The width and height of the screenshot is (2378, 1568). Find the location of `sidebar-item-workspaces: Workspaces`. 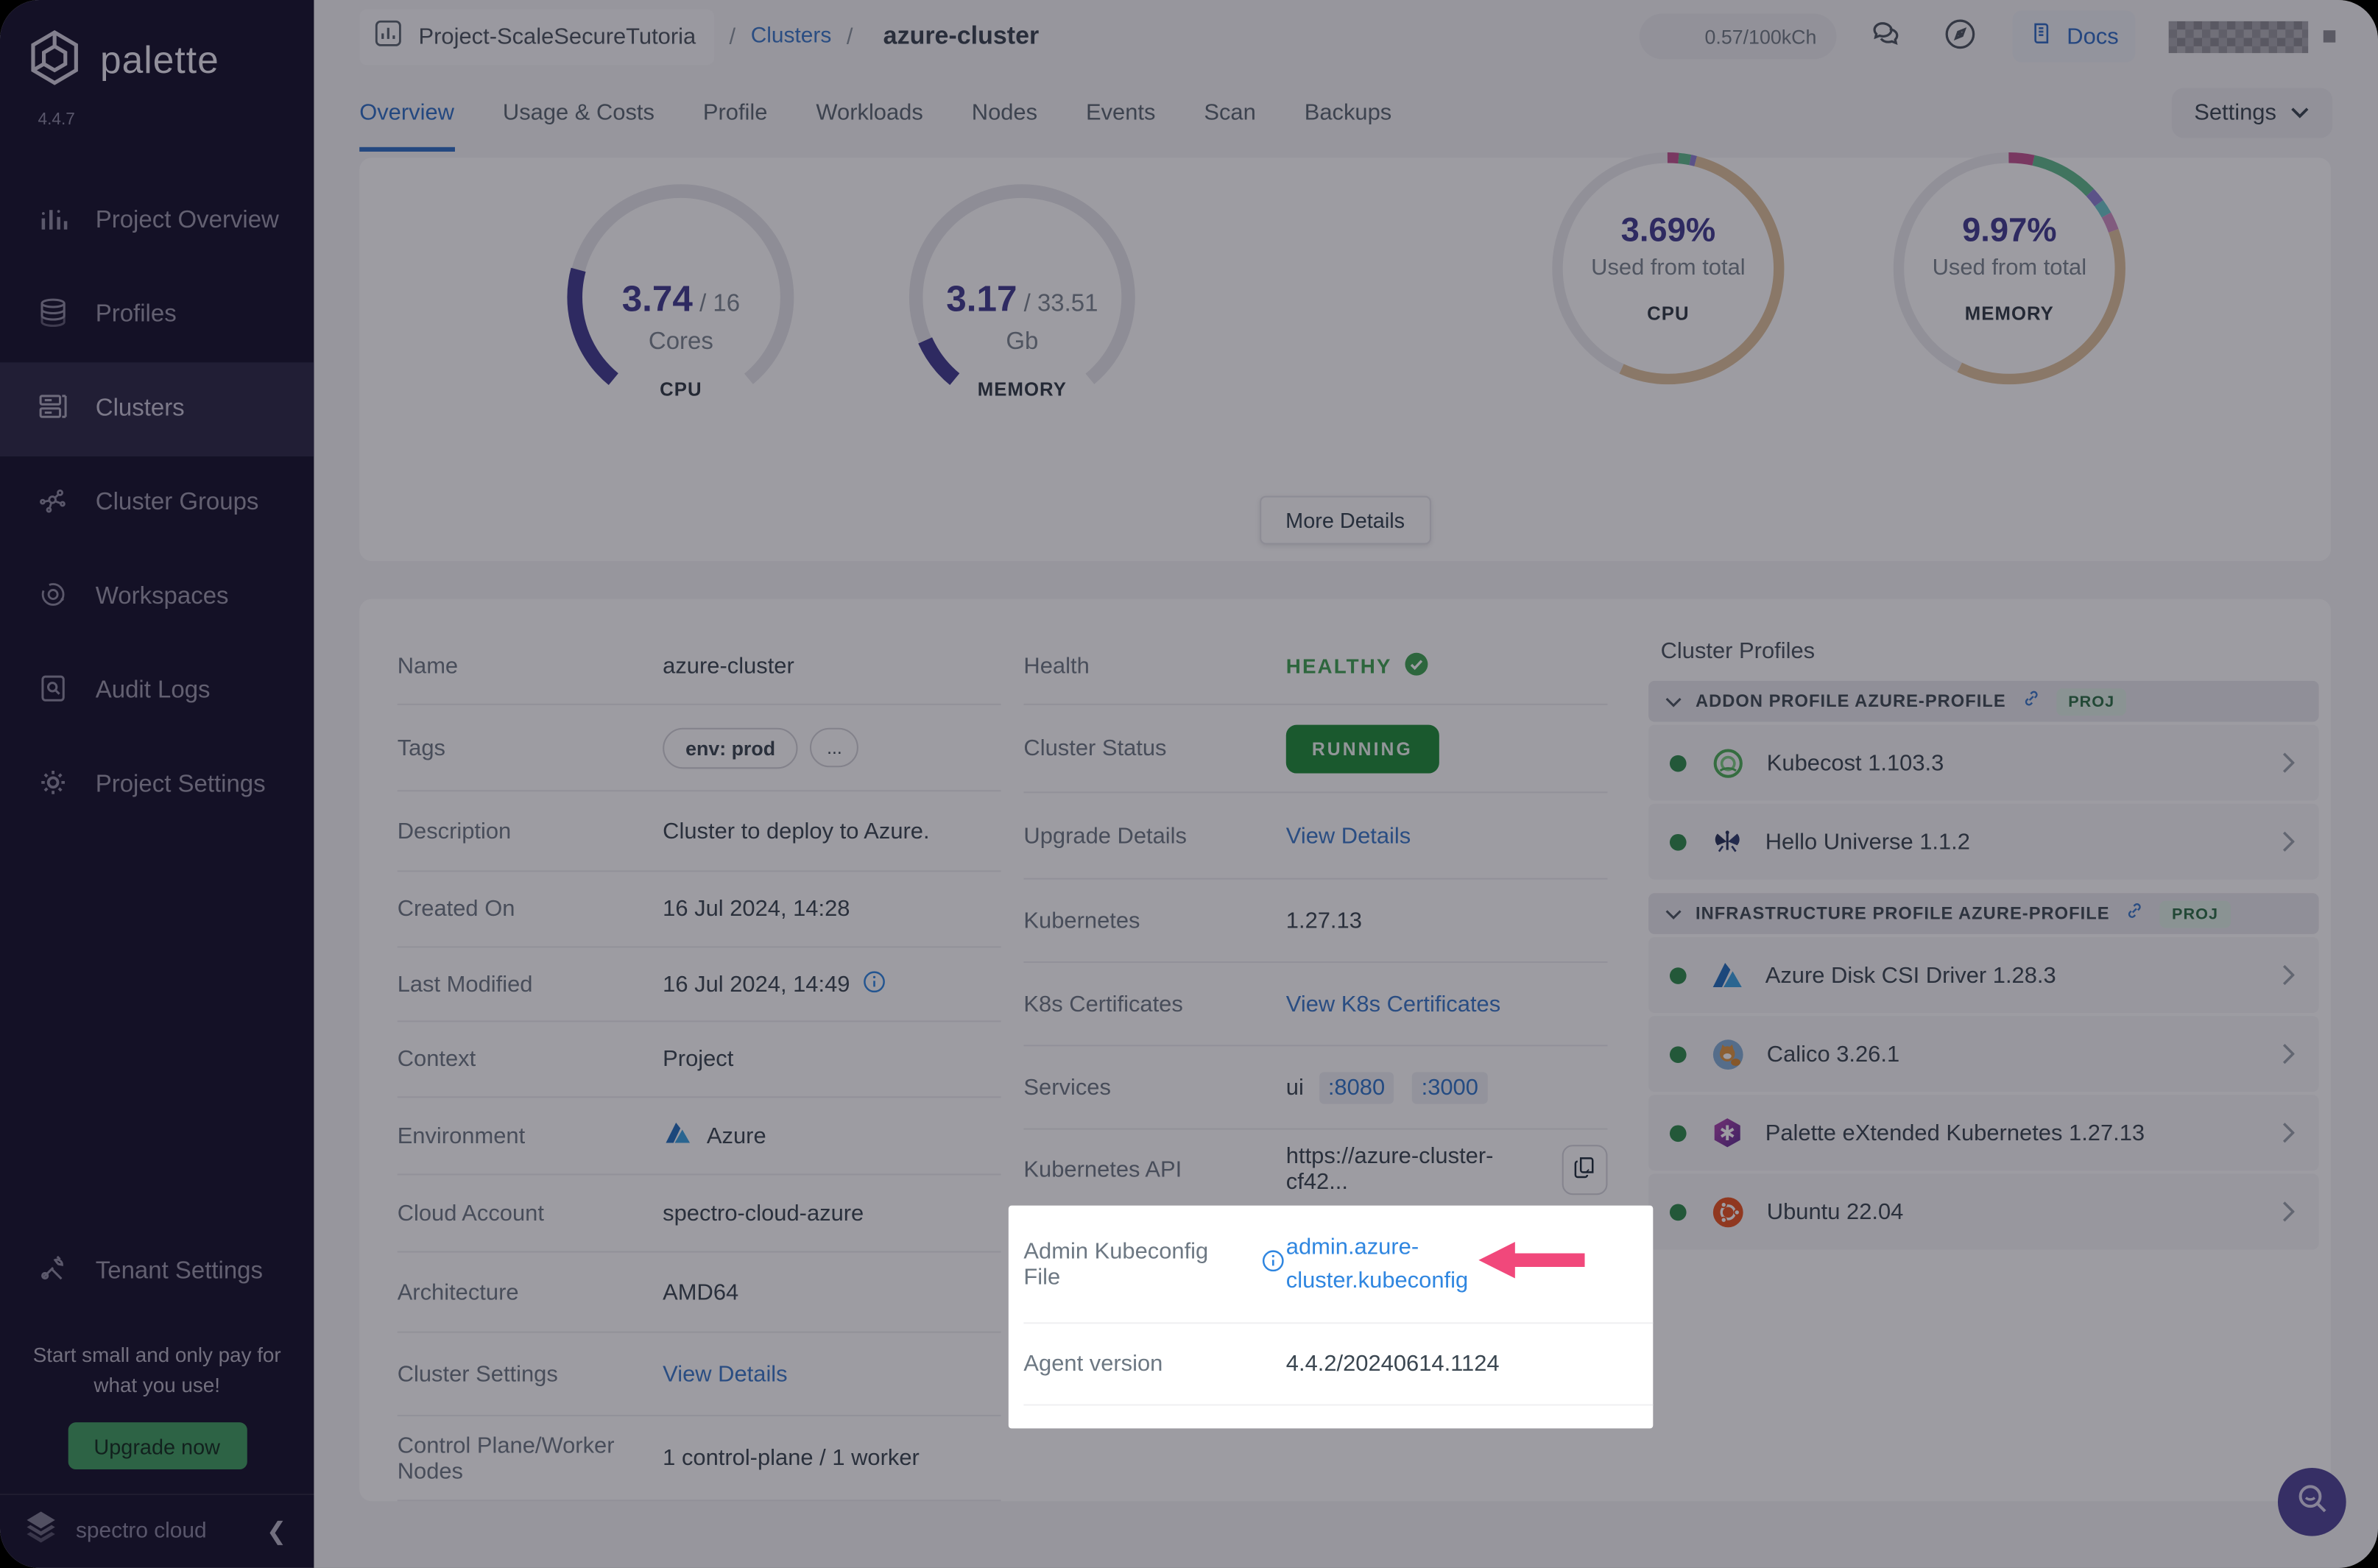

sidebar-item-workspaces: Workspaces is located at coordinates (157, 598).